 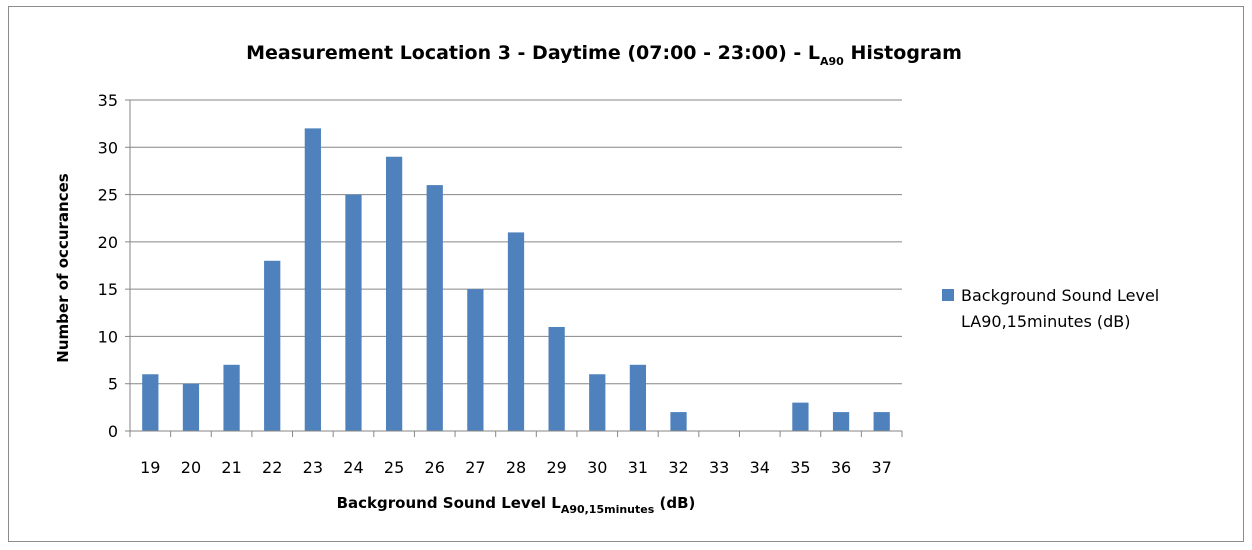 I want to click on x-tick-label: 37, so click(x=882, y=467).